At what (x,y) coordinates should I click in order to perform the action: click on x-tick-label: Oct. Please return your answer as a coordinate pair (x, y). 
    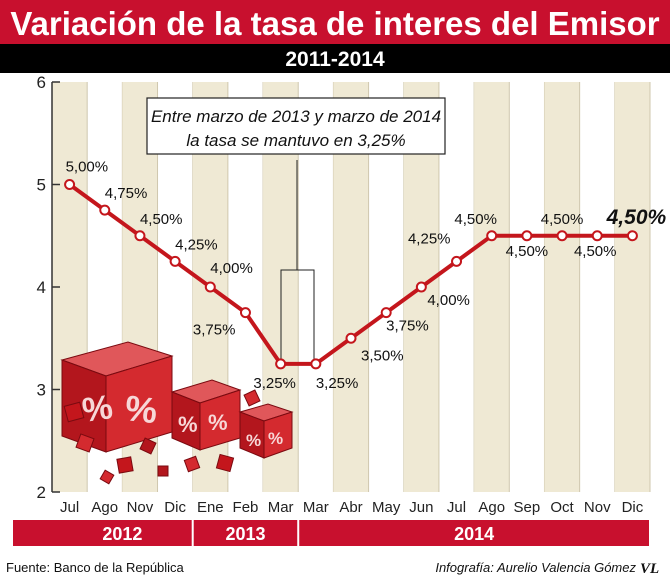
    Looking at the image, I should click on (562, 507).